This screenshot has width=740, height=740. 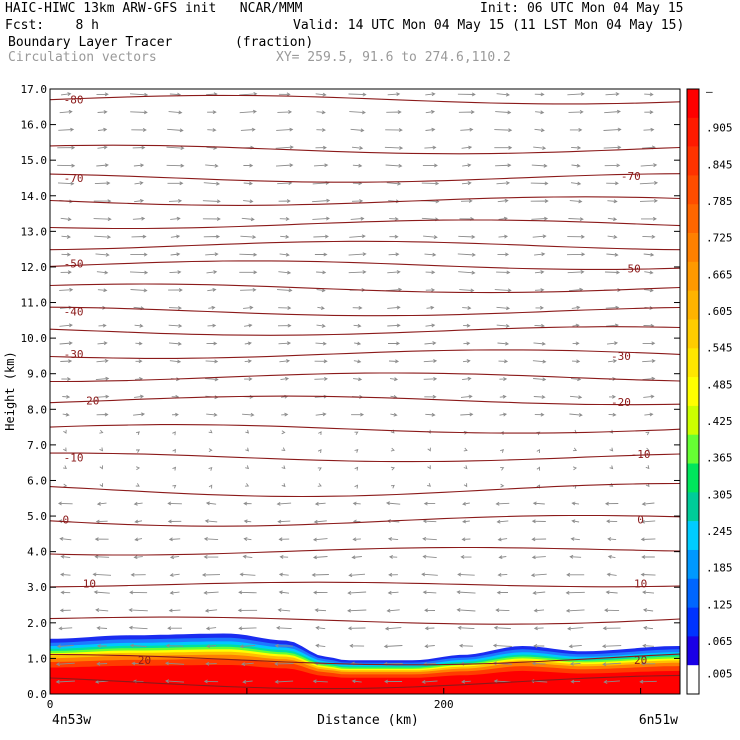 I want to click on isotherm-label-16: 20, so click(x=640, y=660).